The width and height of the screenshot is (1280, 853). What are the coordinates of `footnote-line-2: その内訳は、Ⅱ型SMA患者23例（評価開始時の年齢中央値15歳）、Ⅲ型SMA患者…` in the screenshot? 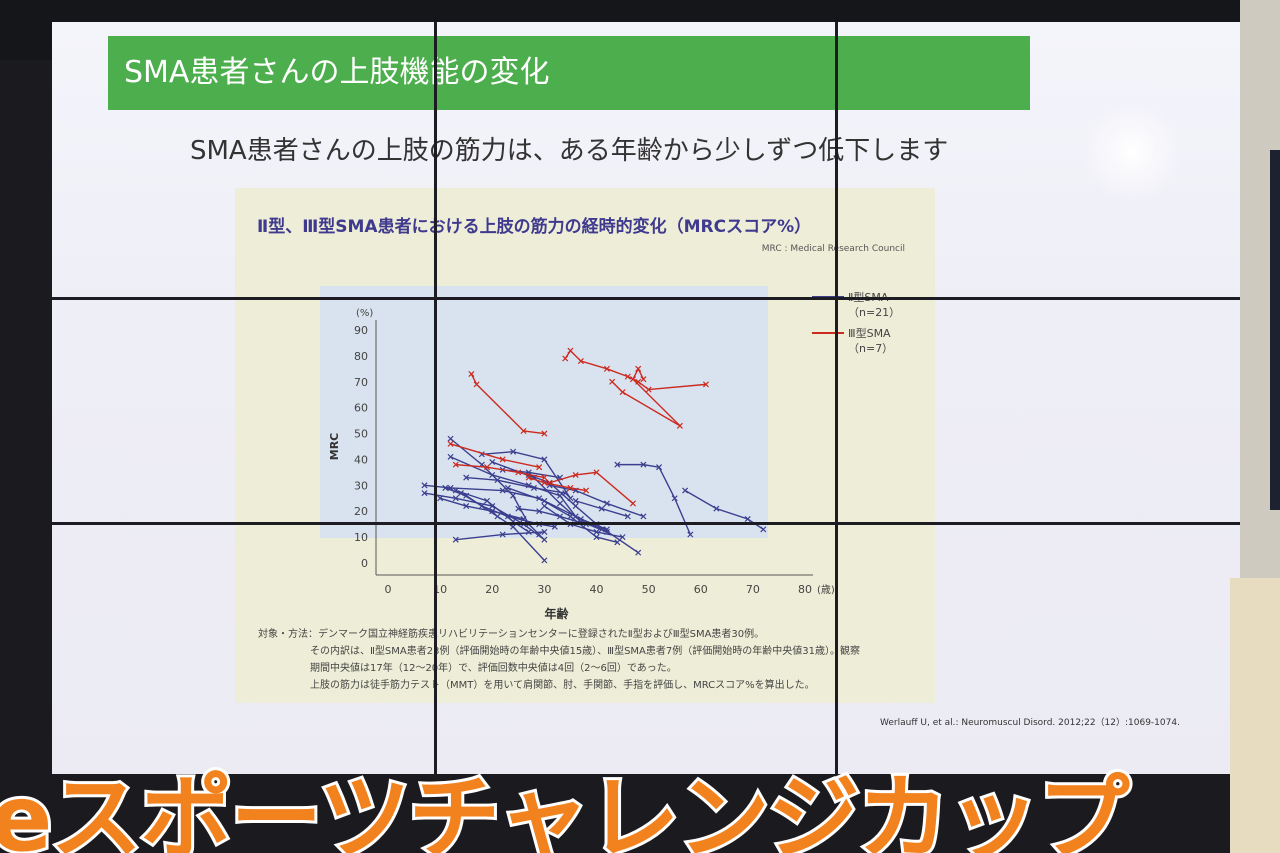 It's located at (585, 651).